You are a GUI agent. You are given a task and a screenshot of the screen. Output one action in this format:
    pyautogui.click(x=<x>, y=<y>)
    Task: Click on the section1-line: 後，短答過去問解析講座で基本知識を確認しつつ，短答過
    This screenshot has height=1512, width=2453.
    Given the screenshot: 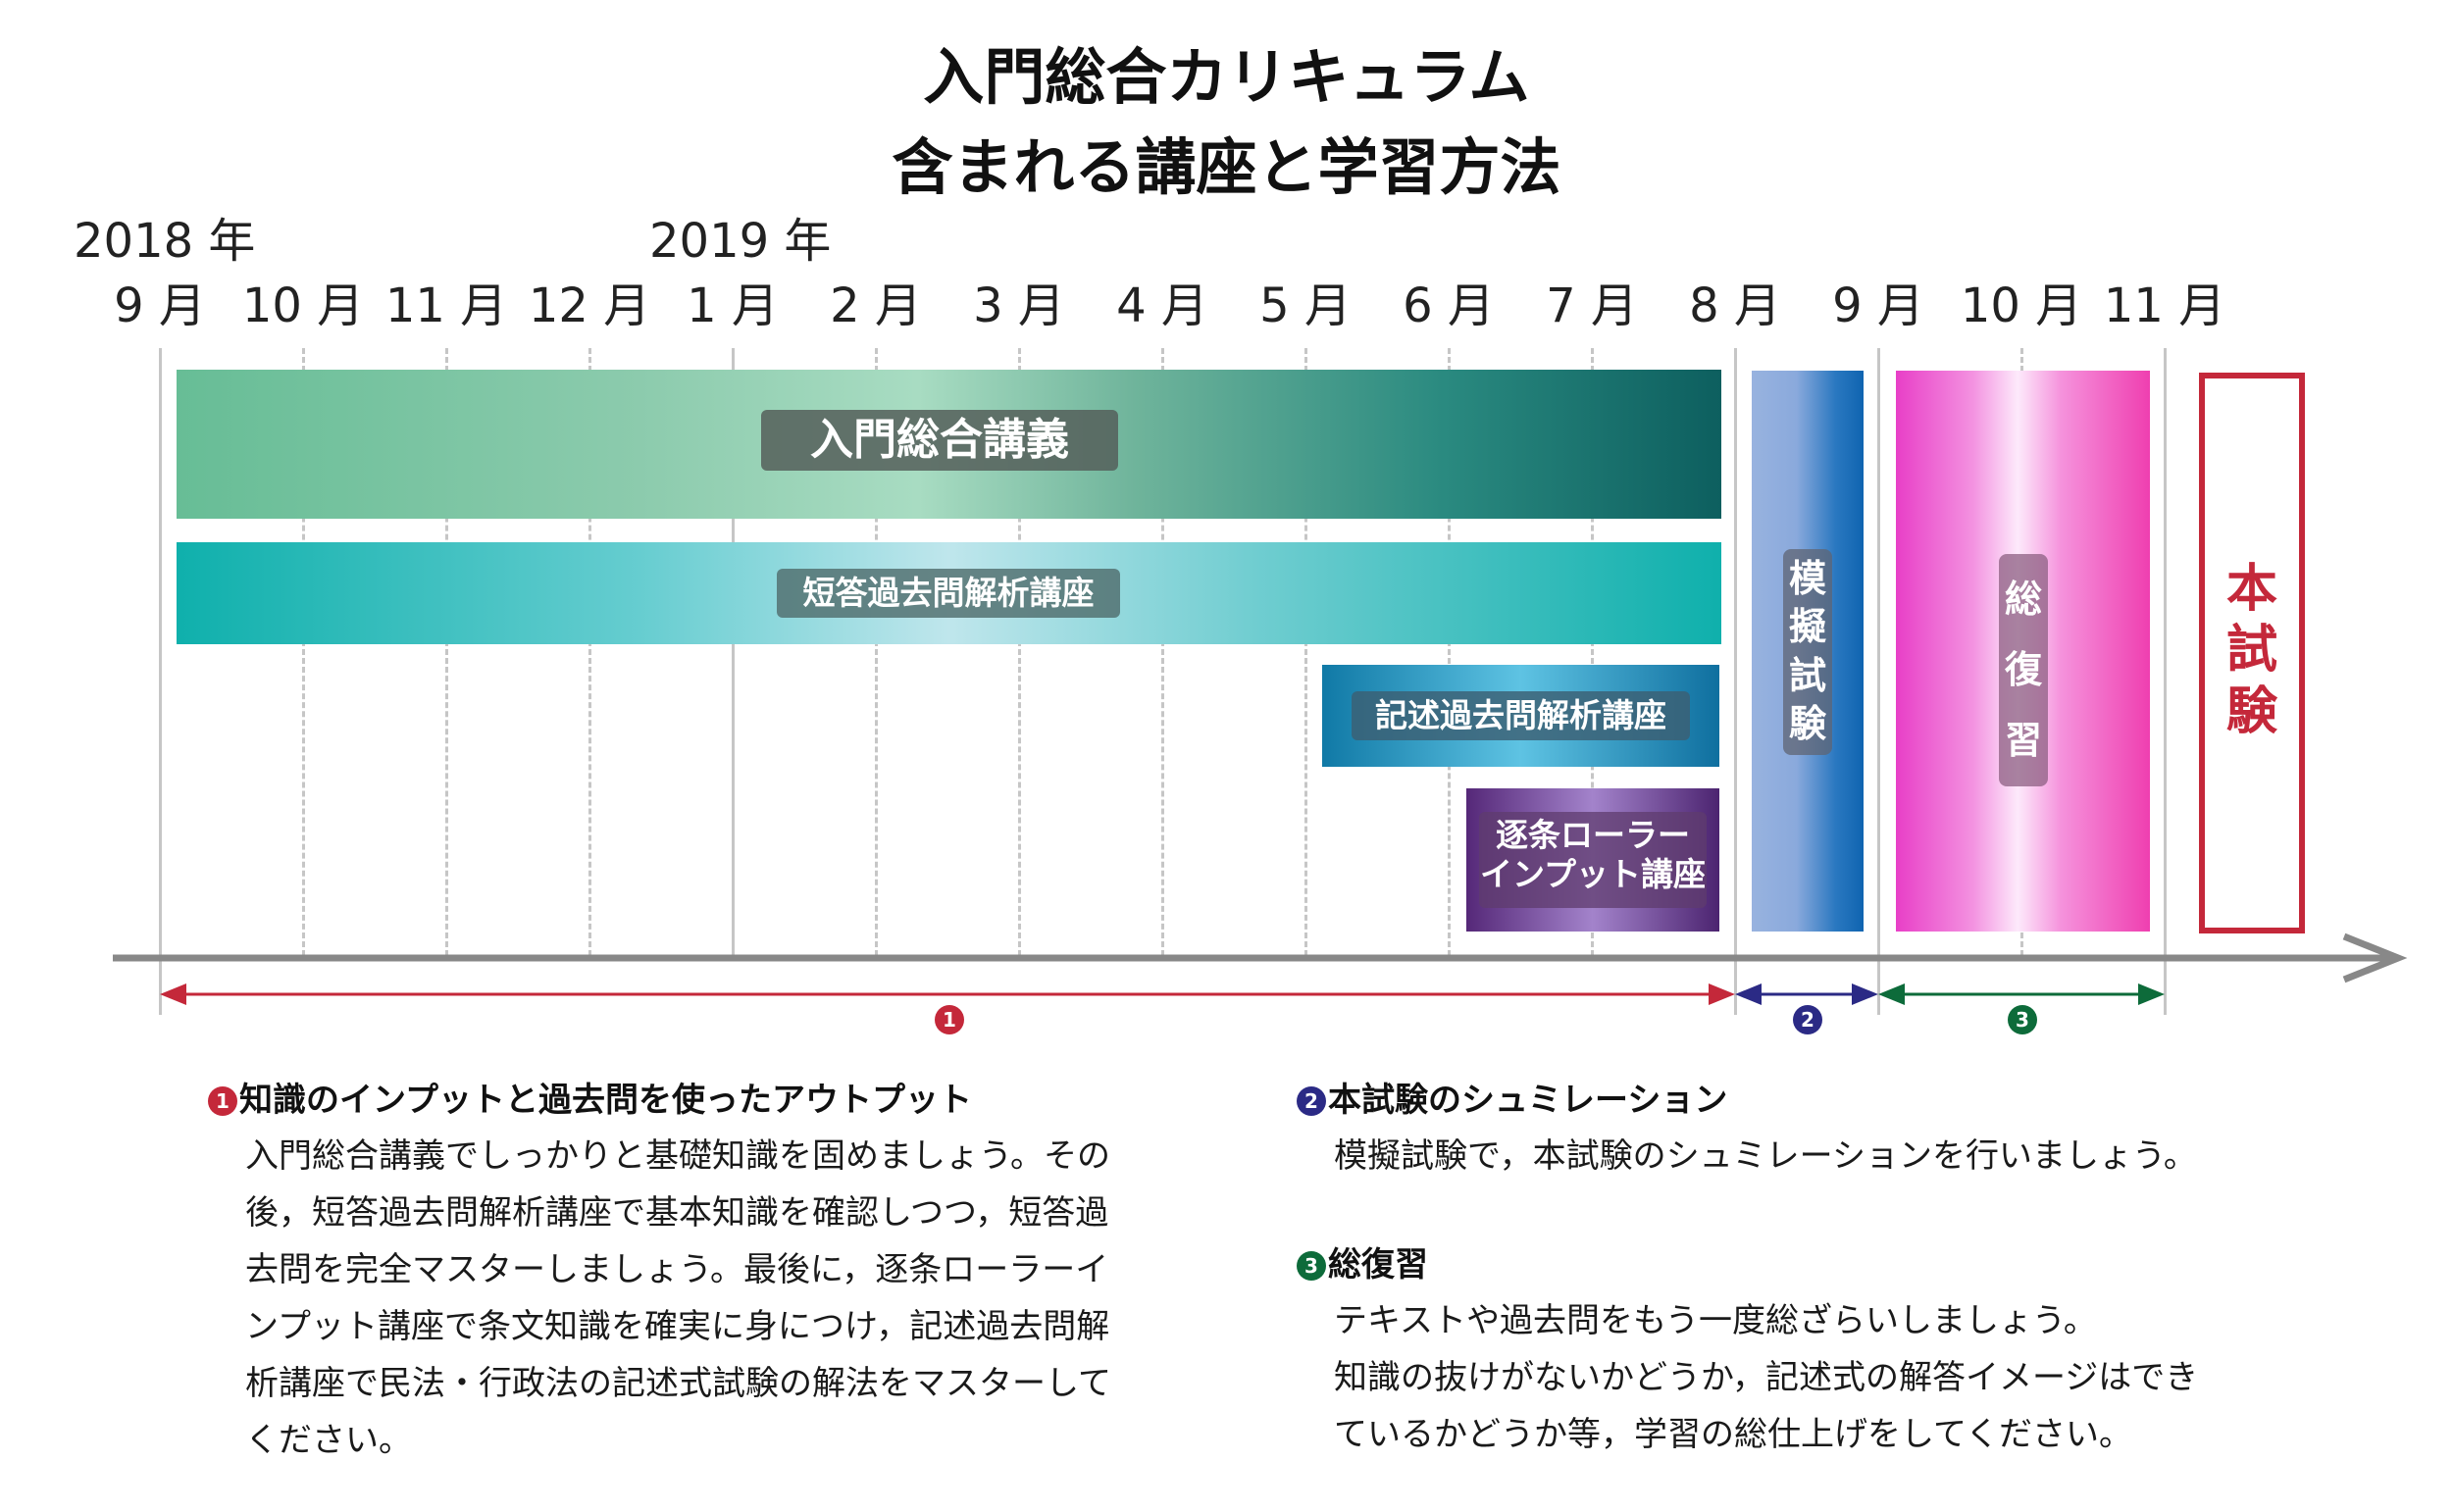 What is the action you would take?
    pyautogui.click(x=677, y=1213)
    